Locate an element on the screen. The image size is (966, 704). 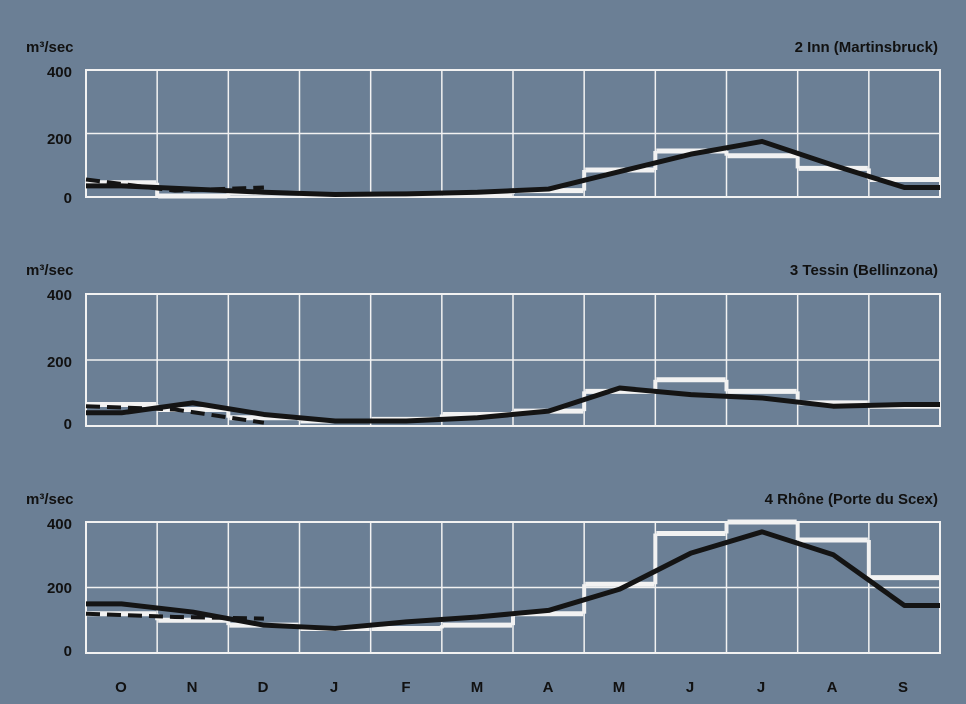
x-tick-label-feb: F is located at coordinates (405, 687).